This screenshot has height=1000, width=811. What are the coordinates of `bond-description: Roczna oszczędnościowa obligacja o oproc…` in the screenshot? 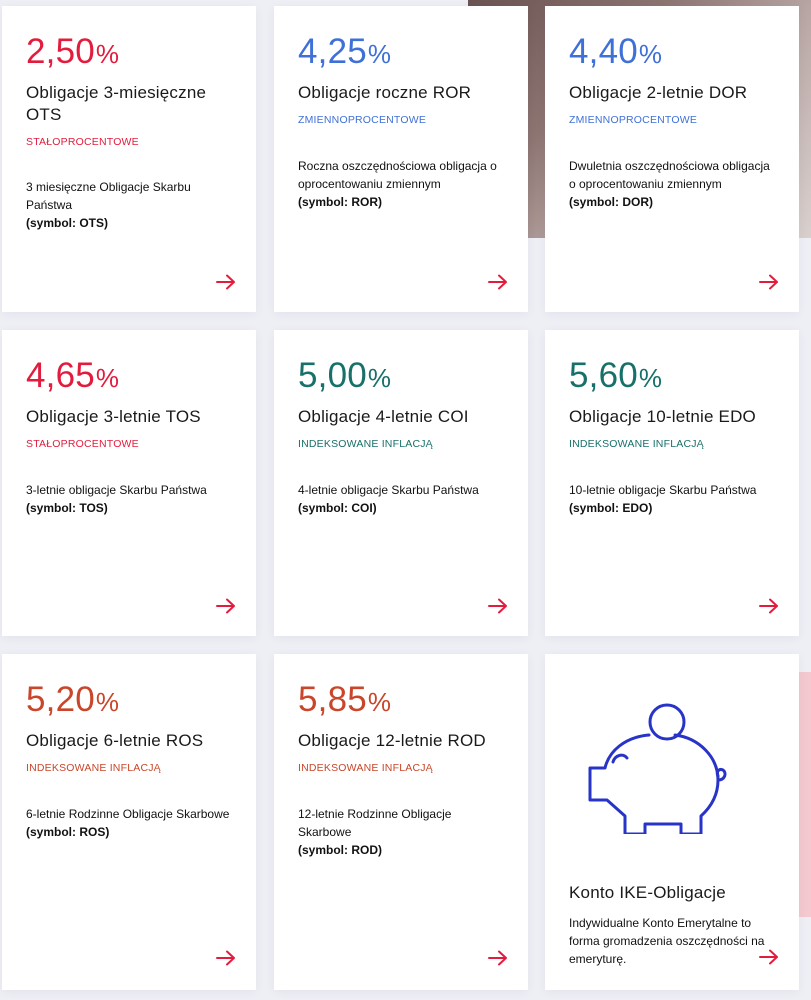 It's located at (403, 184).